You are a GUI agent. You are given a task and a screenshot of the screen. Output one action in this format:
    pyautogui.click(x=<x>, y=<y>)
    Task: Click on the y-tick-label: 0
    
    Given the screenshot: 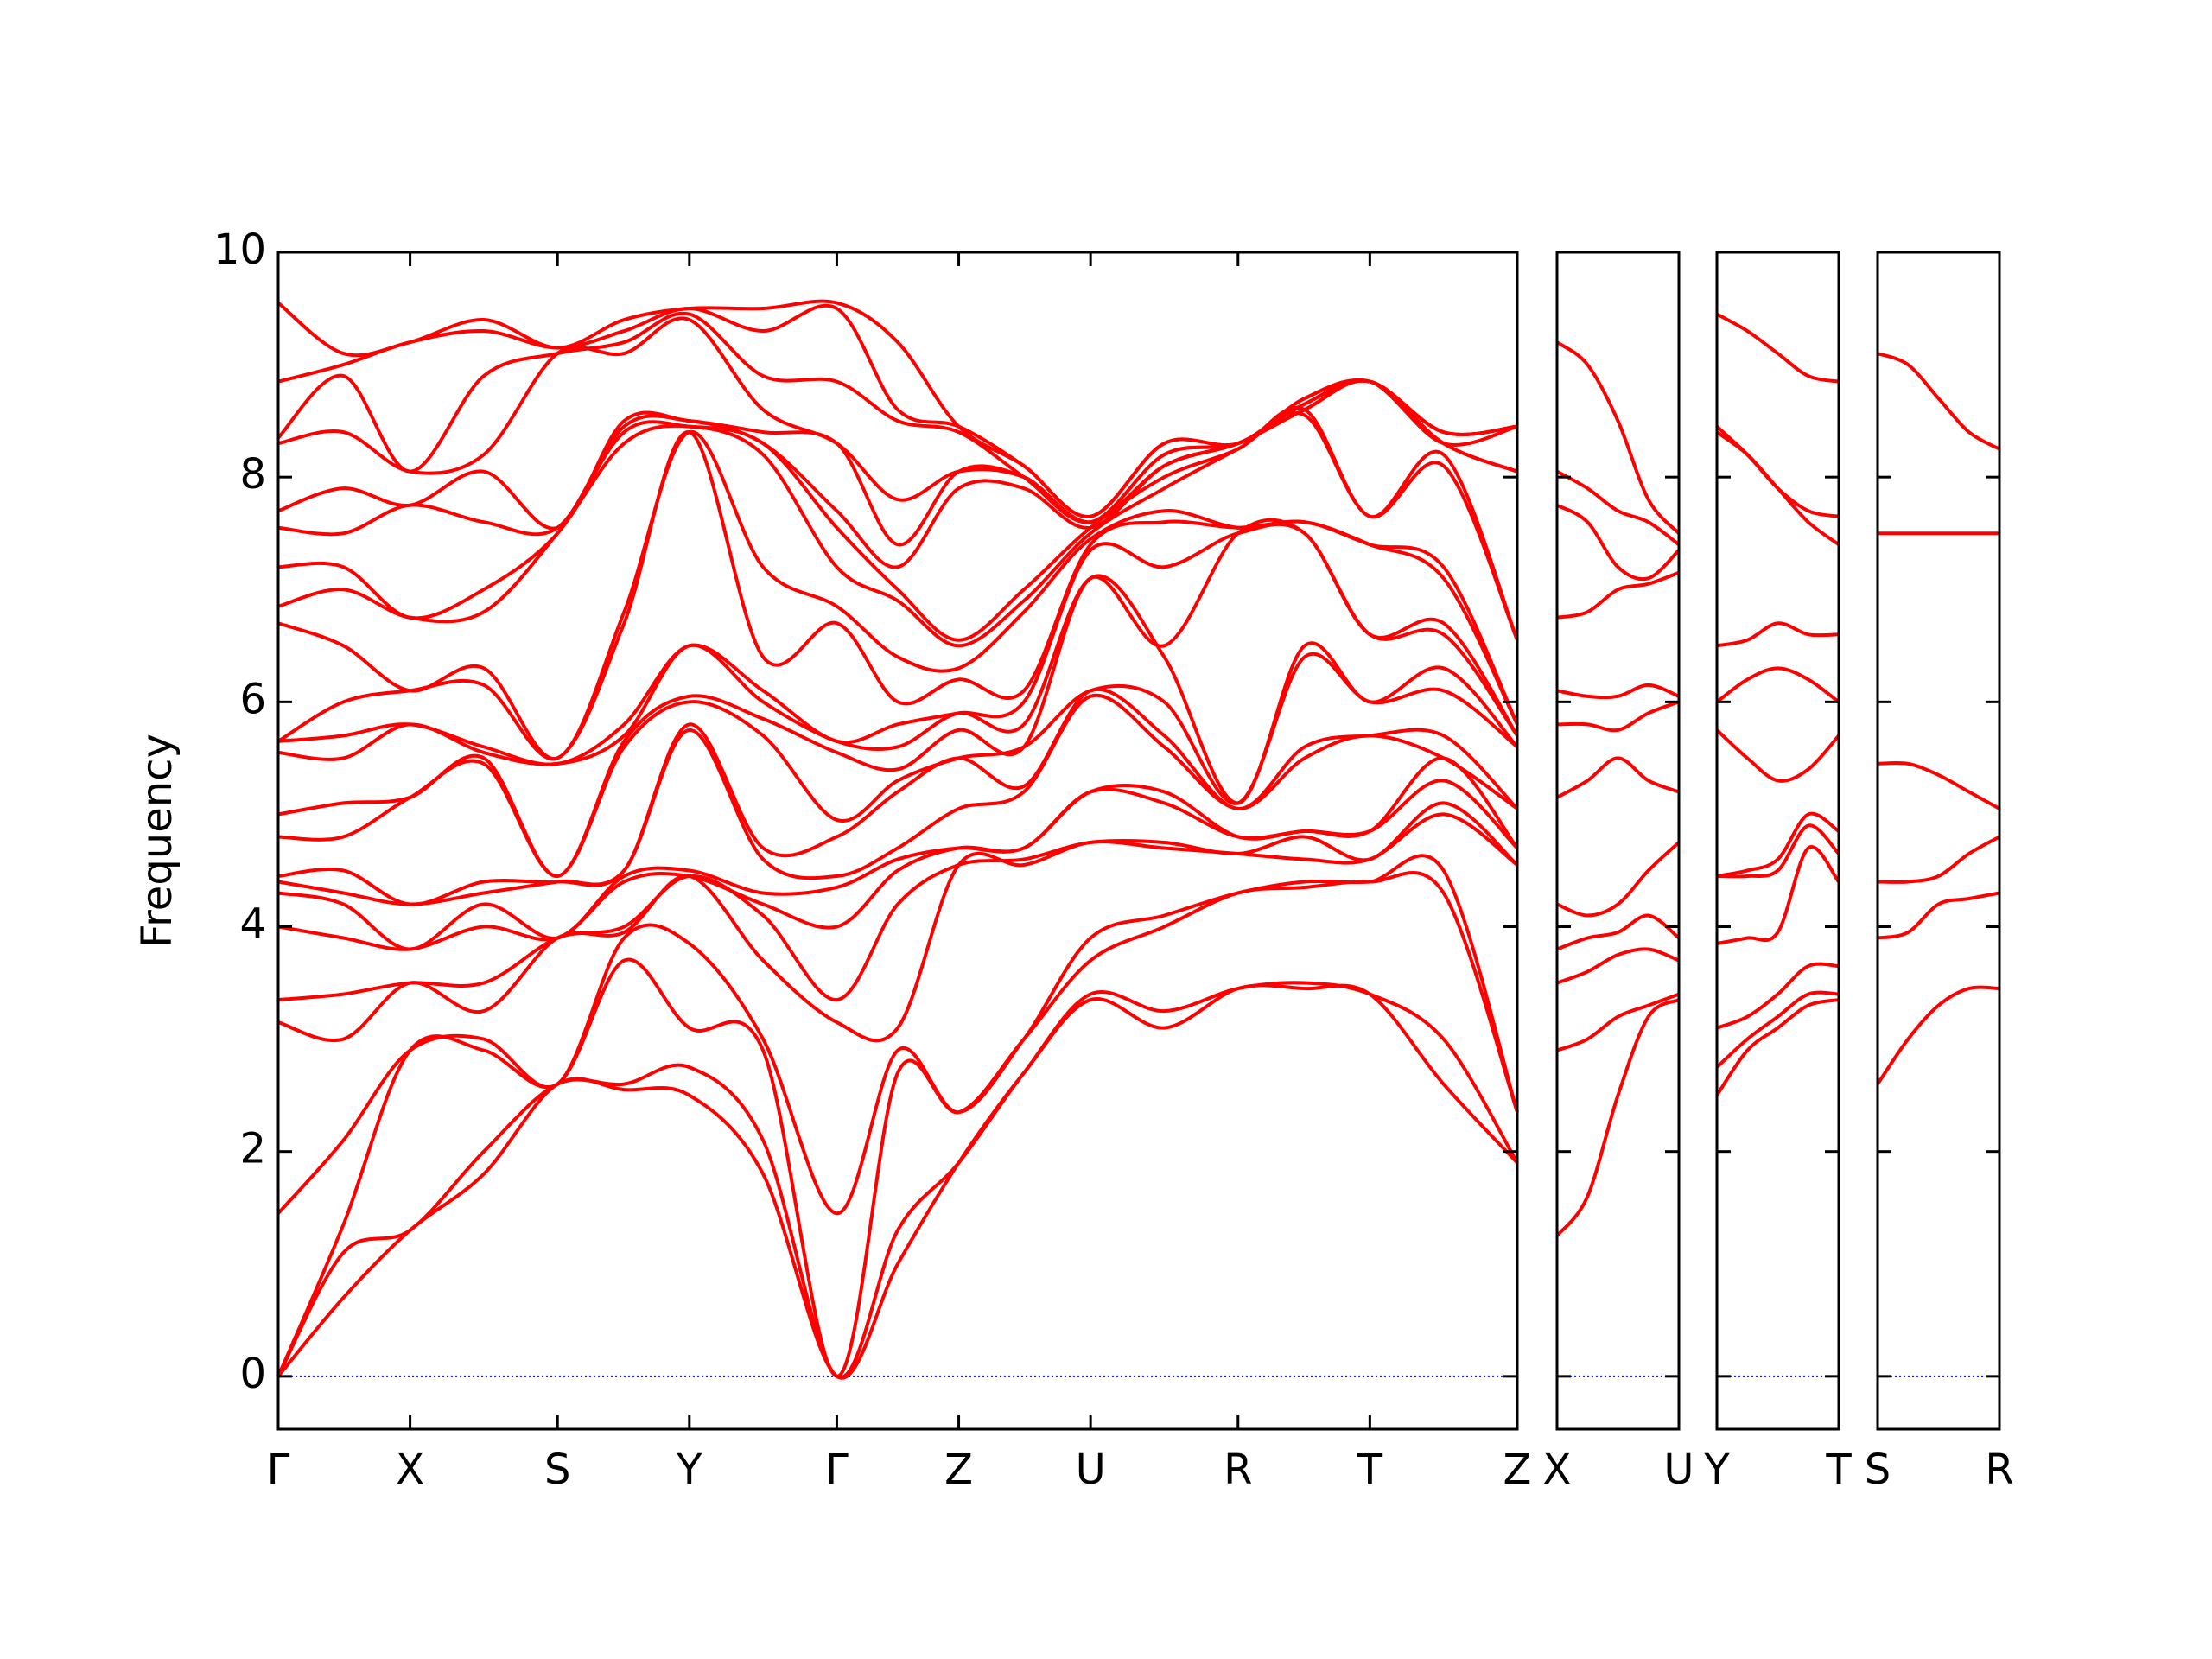 What is the action you would take?
    pyautogui.click(x=252, y=1374)
    